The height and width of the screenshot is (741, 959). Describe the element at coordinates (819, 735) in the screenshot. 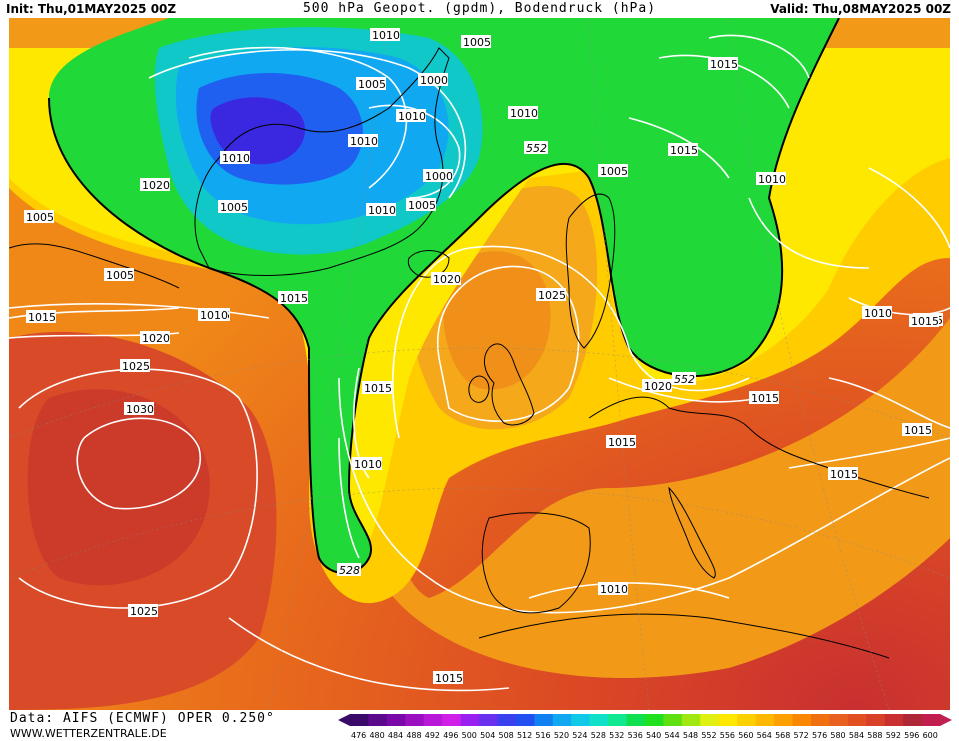

I see `legend-level-label: 576` at that location.